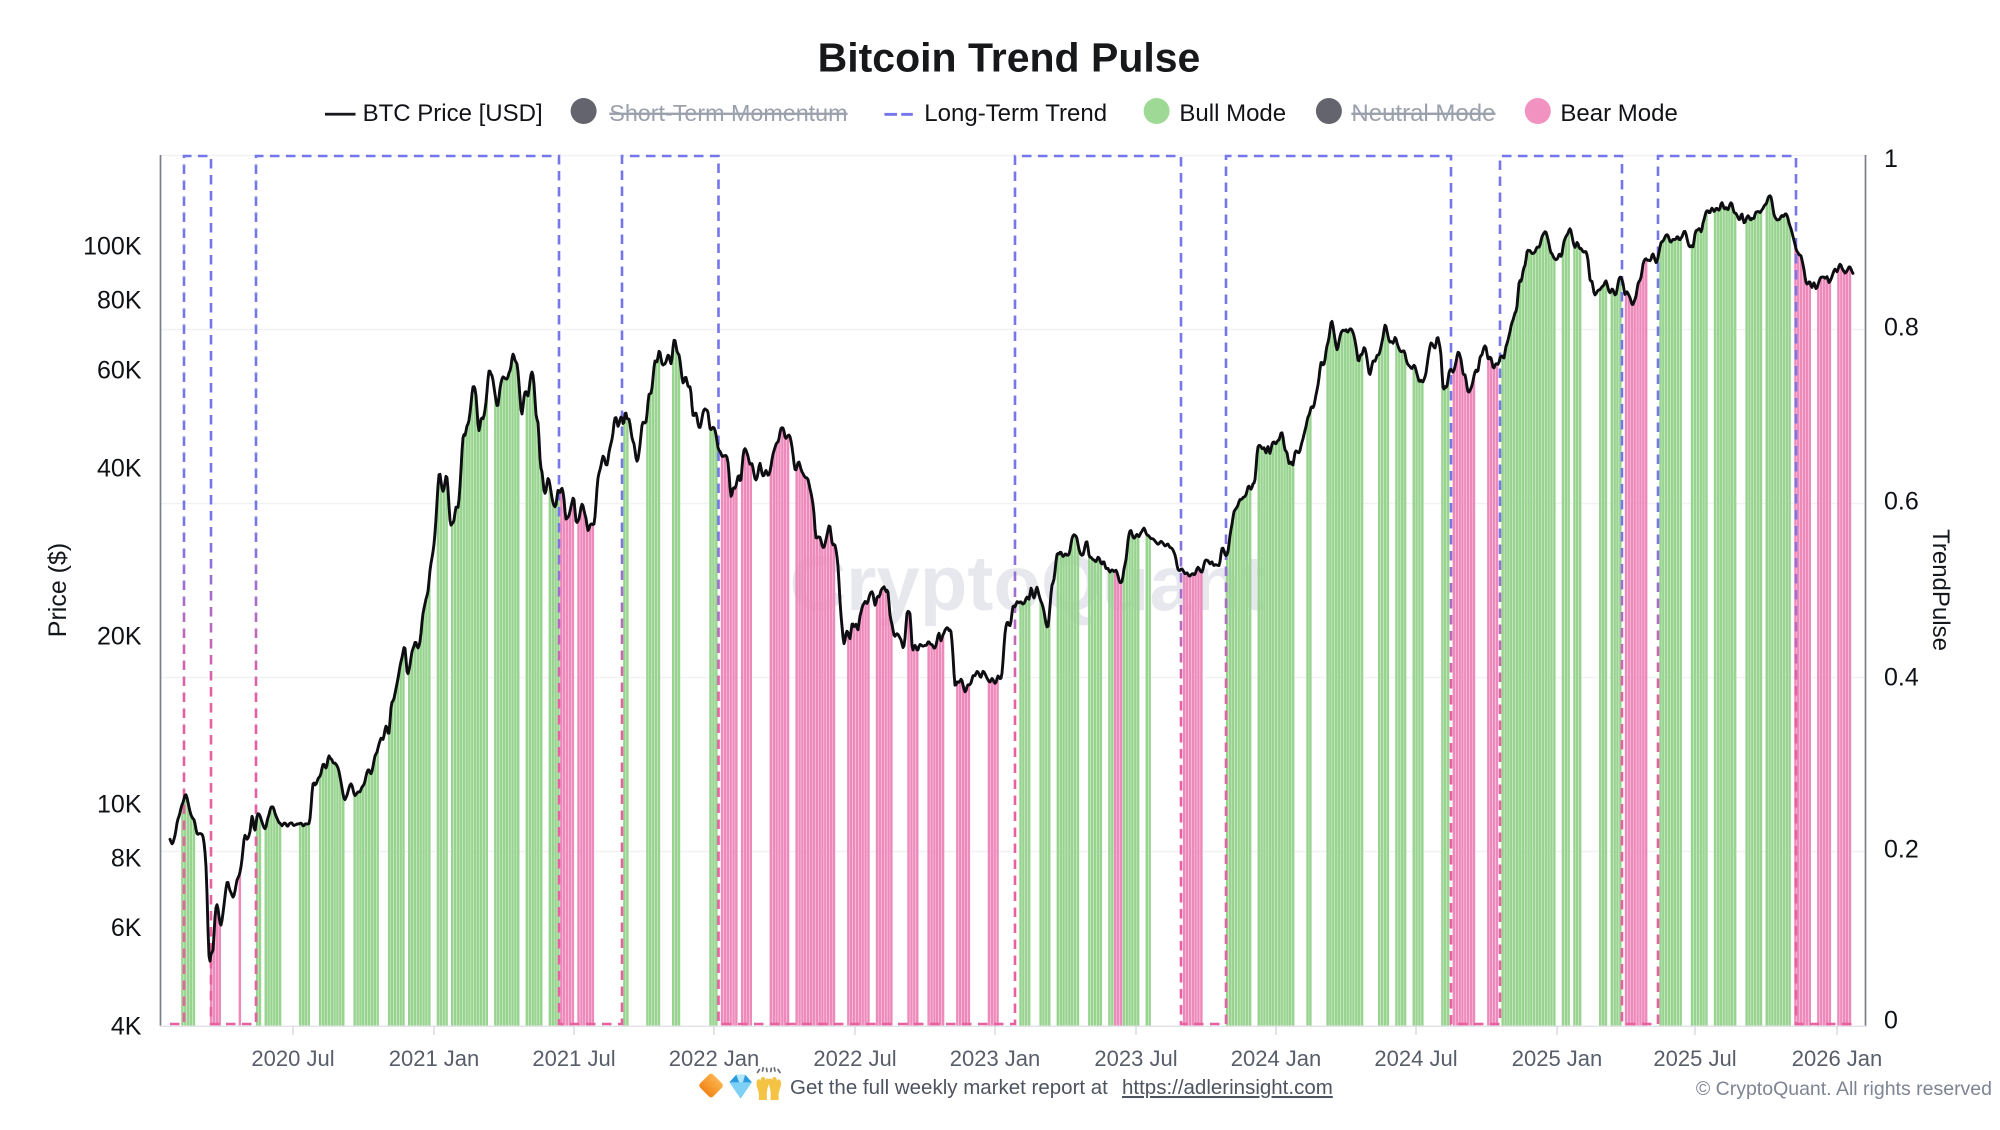 The image size is (2000, 1130). I want to click on svg-text: 1, so click(1891, 159).